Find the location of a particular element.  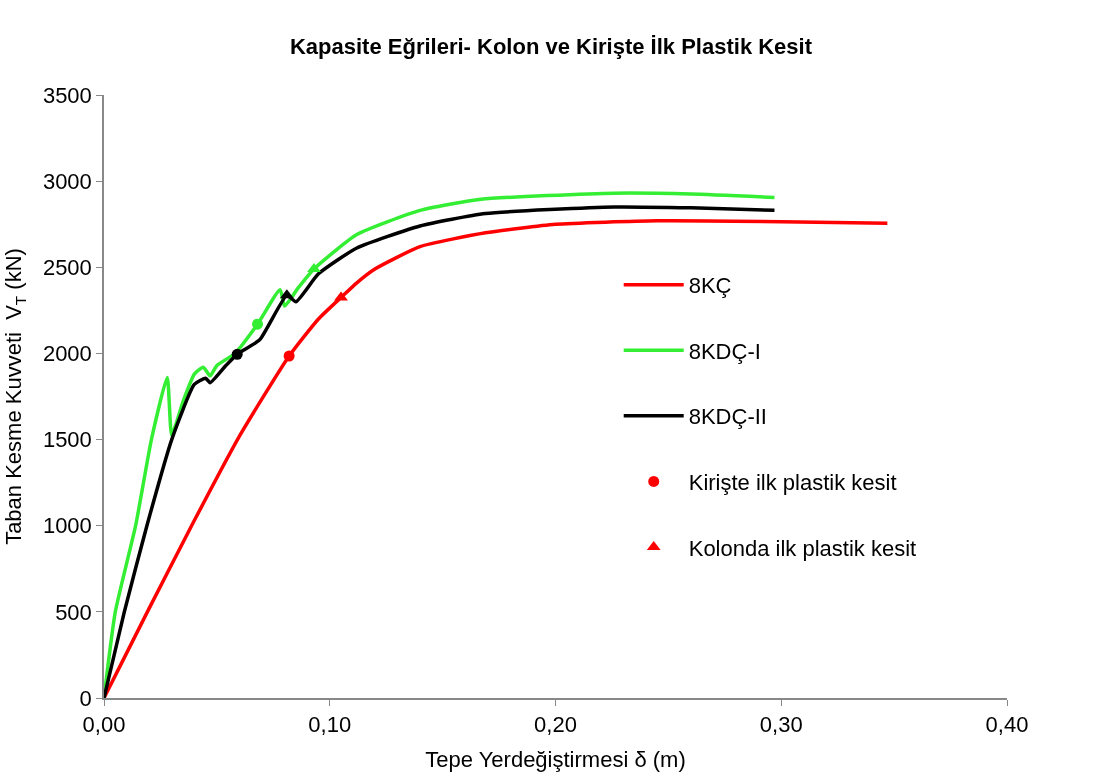

y-tick-label: 1500 is located at coordinates (67, 440).